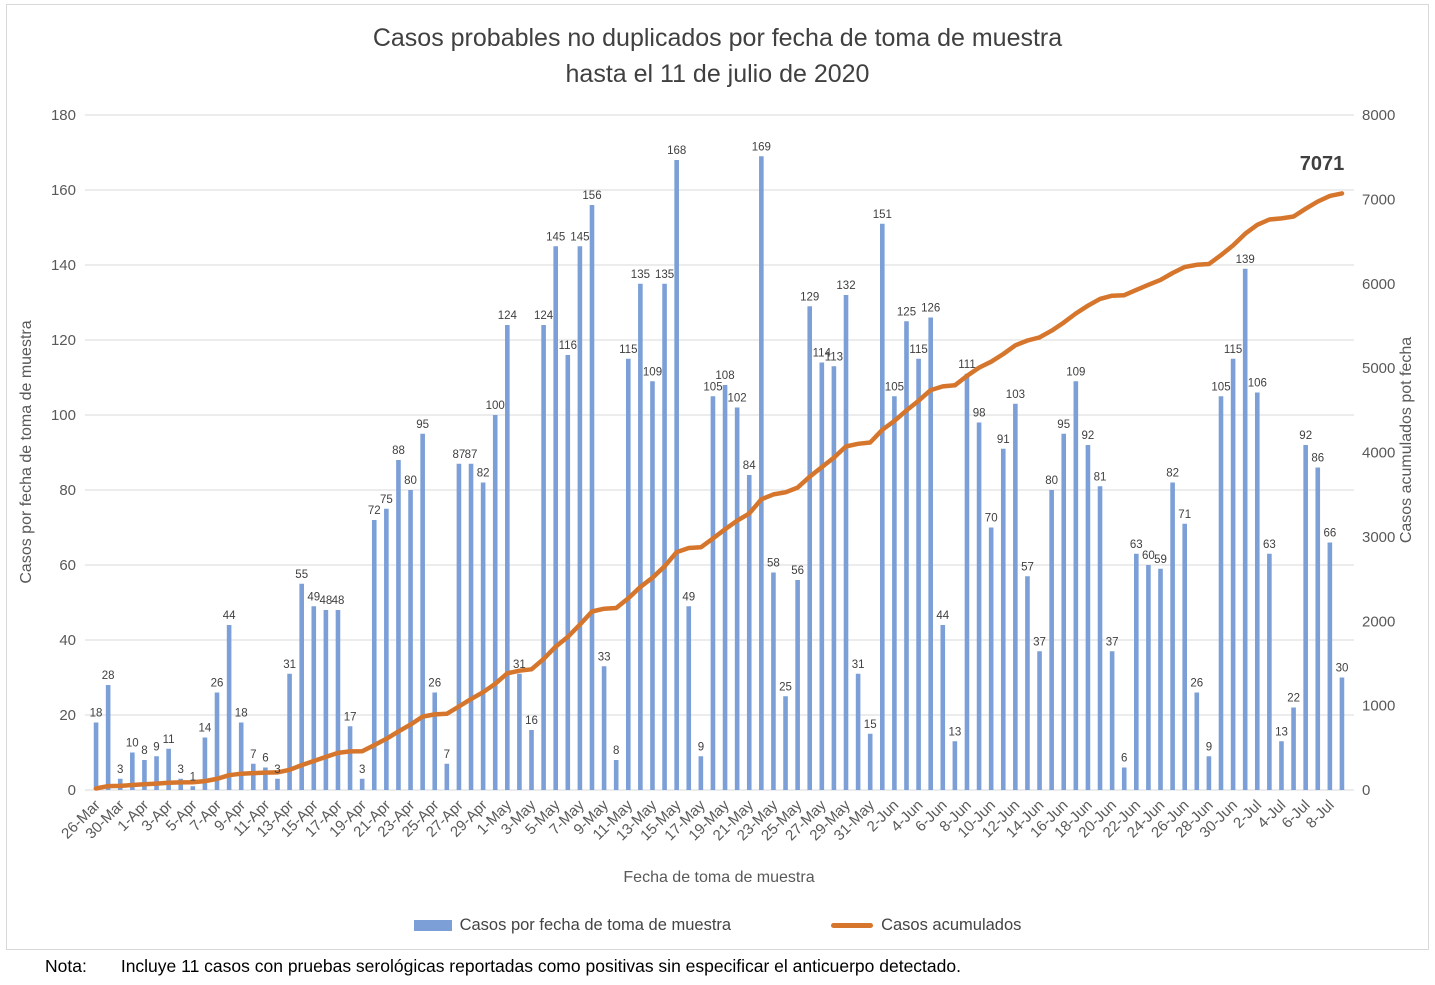 The height and width of the screenshot is (985, 1435). I want to click on x-axis-tick-label: 8-Jul, so click(1320, 814).